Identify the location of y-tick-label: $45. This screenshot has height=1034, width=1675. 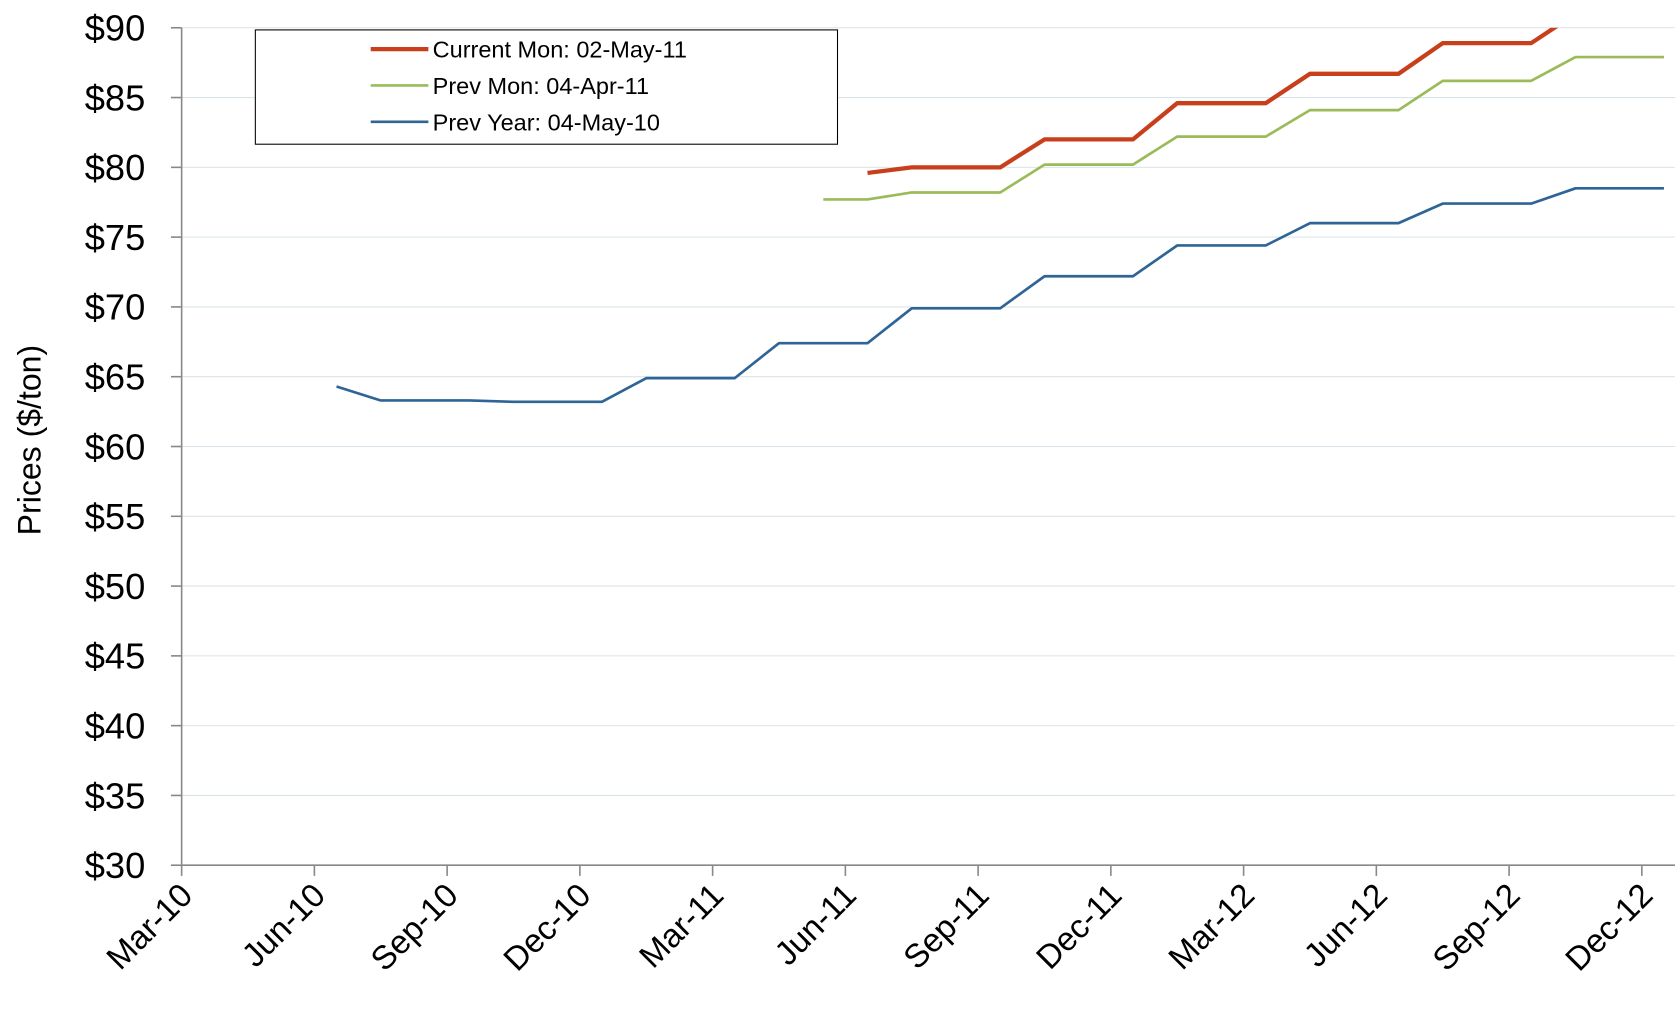
(115, 656).